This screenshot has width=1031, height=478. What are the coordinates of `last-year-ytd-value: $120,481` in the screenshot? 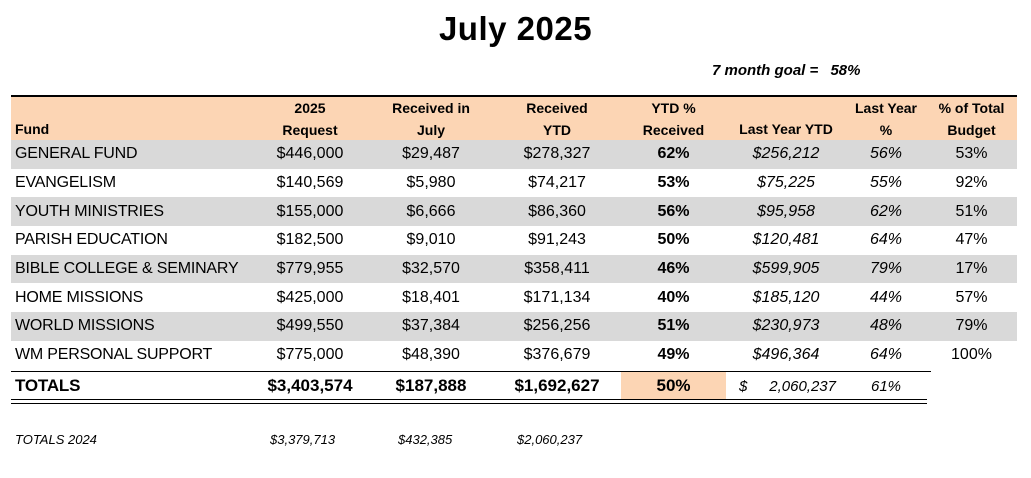 It's located at (786, 240).